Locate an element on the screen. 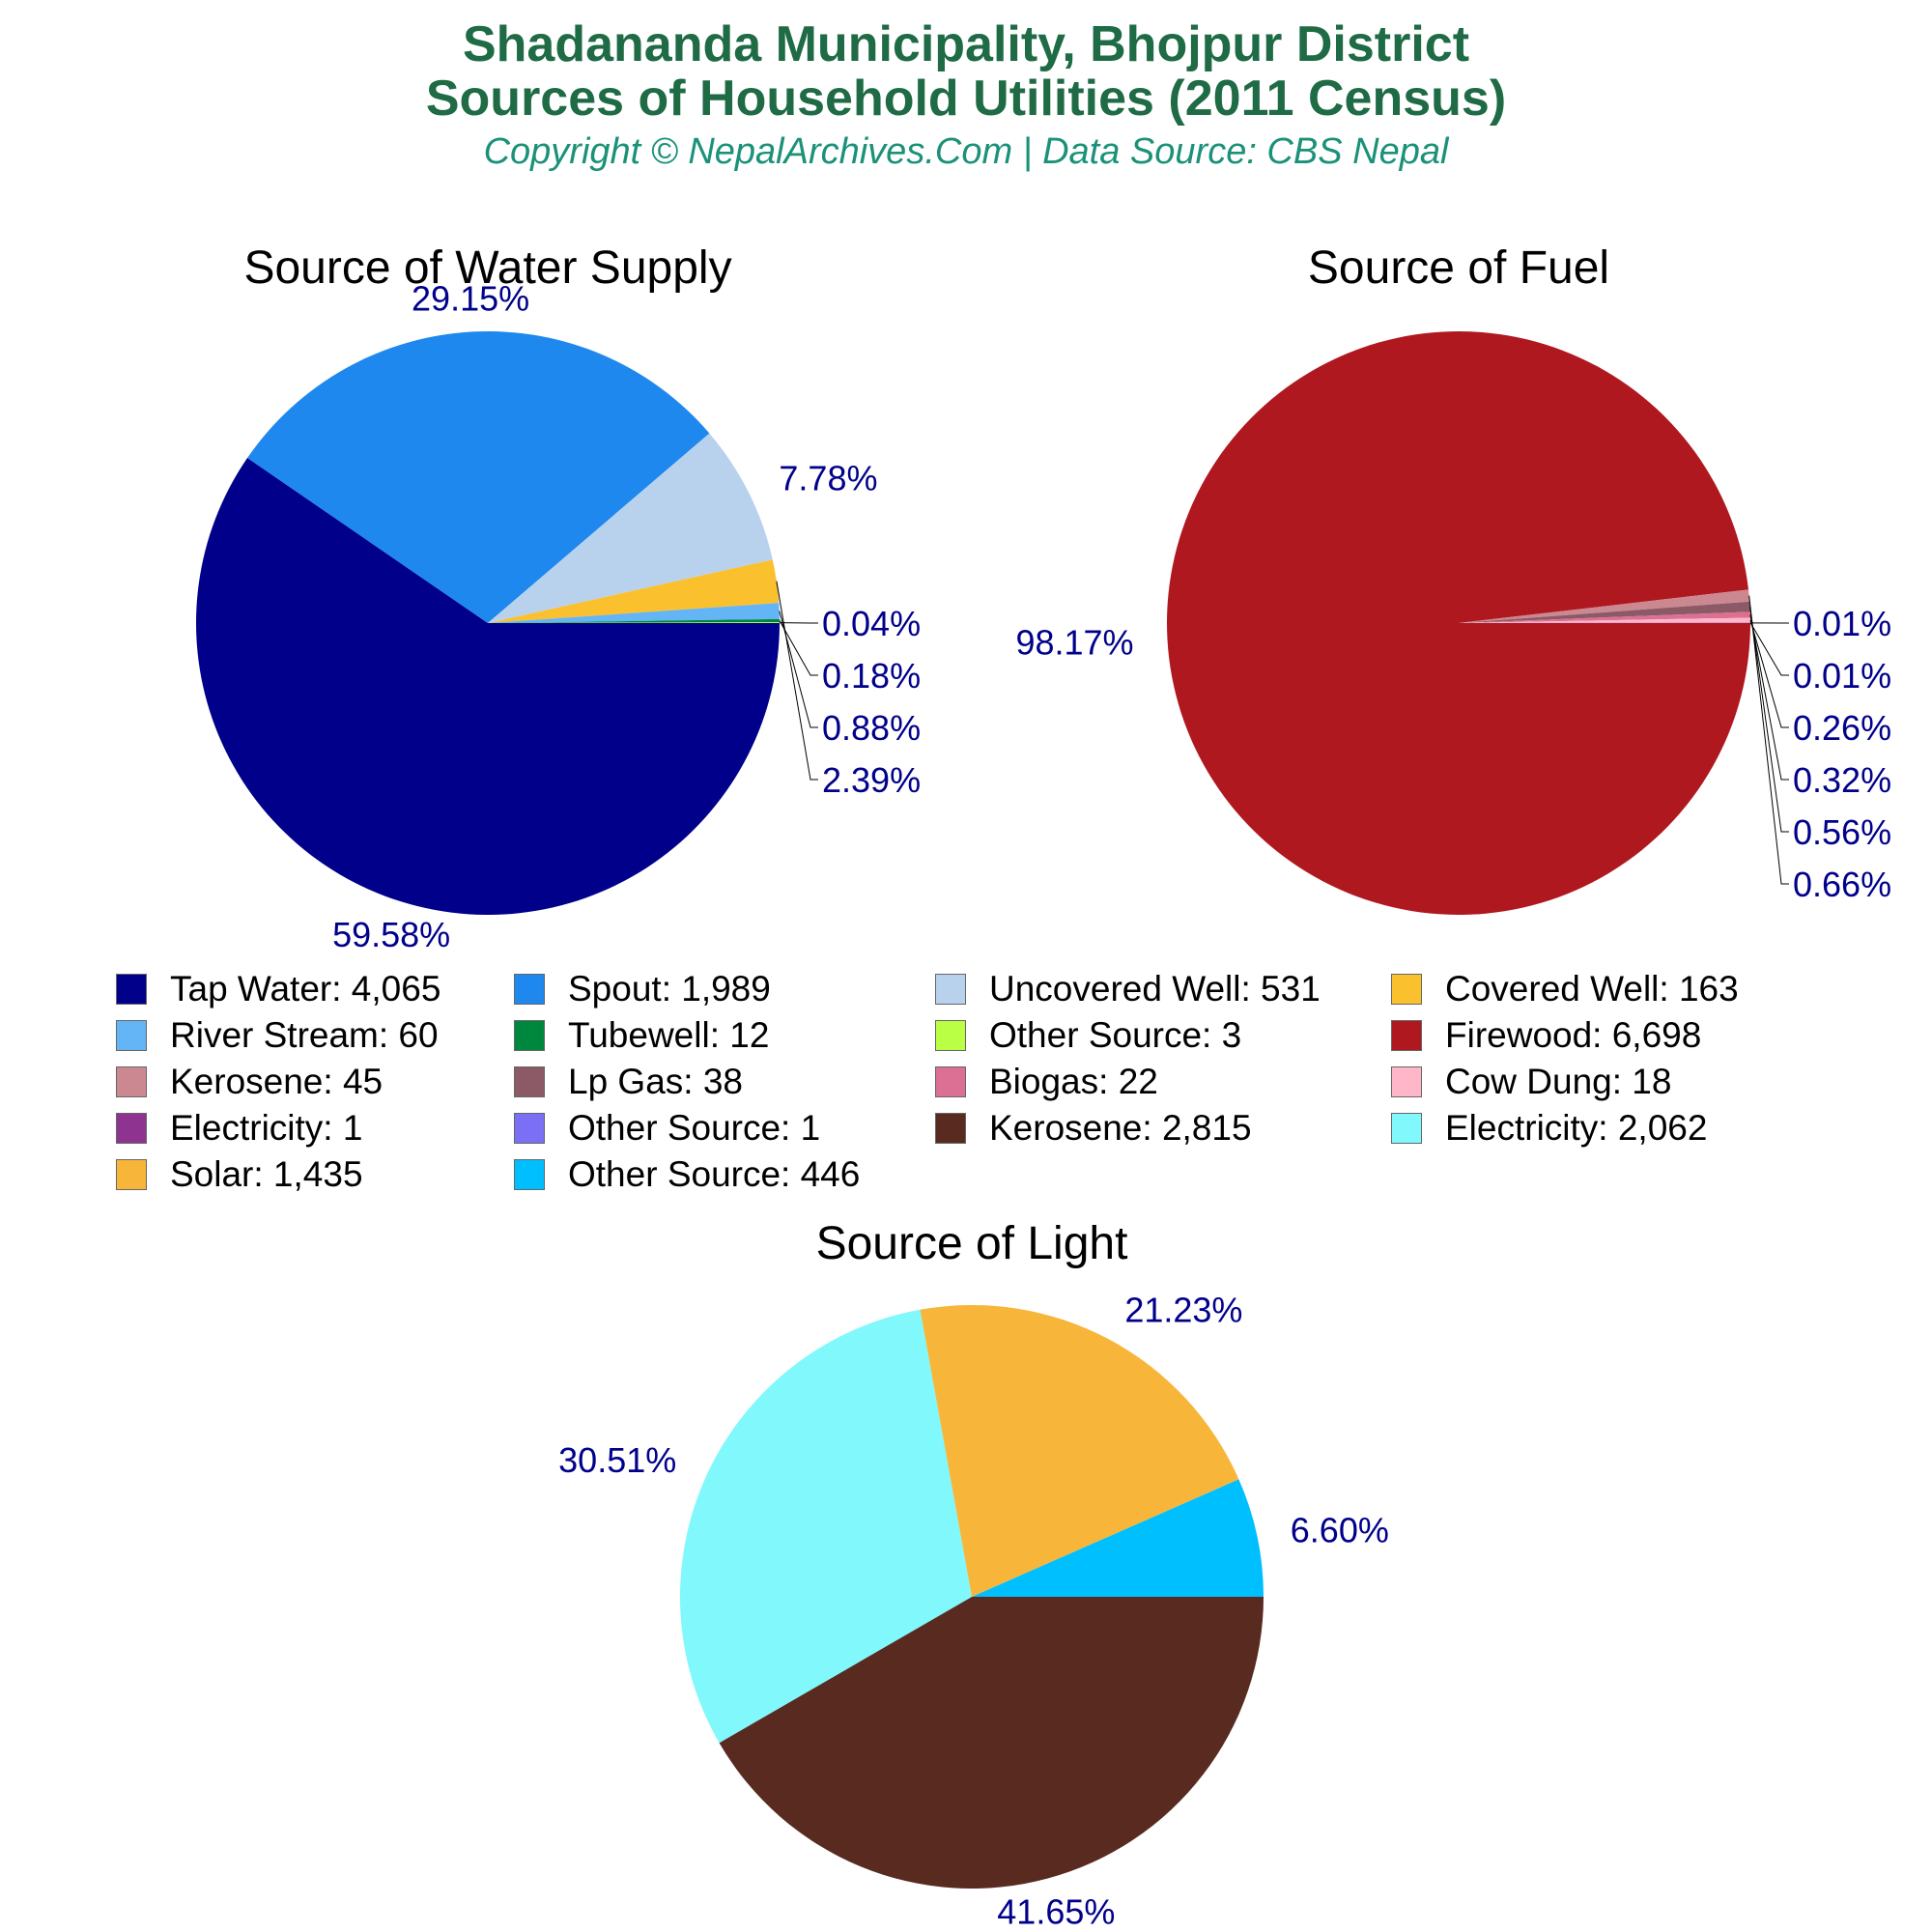 This screenshot has width=1932, height=1932. legend-item: Electricity: 1 is located at coordinates (315, 1128).